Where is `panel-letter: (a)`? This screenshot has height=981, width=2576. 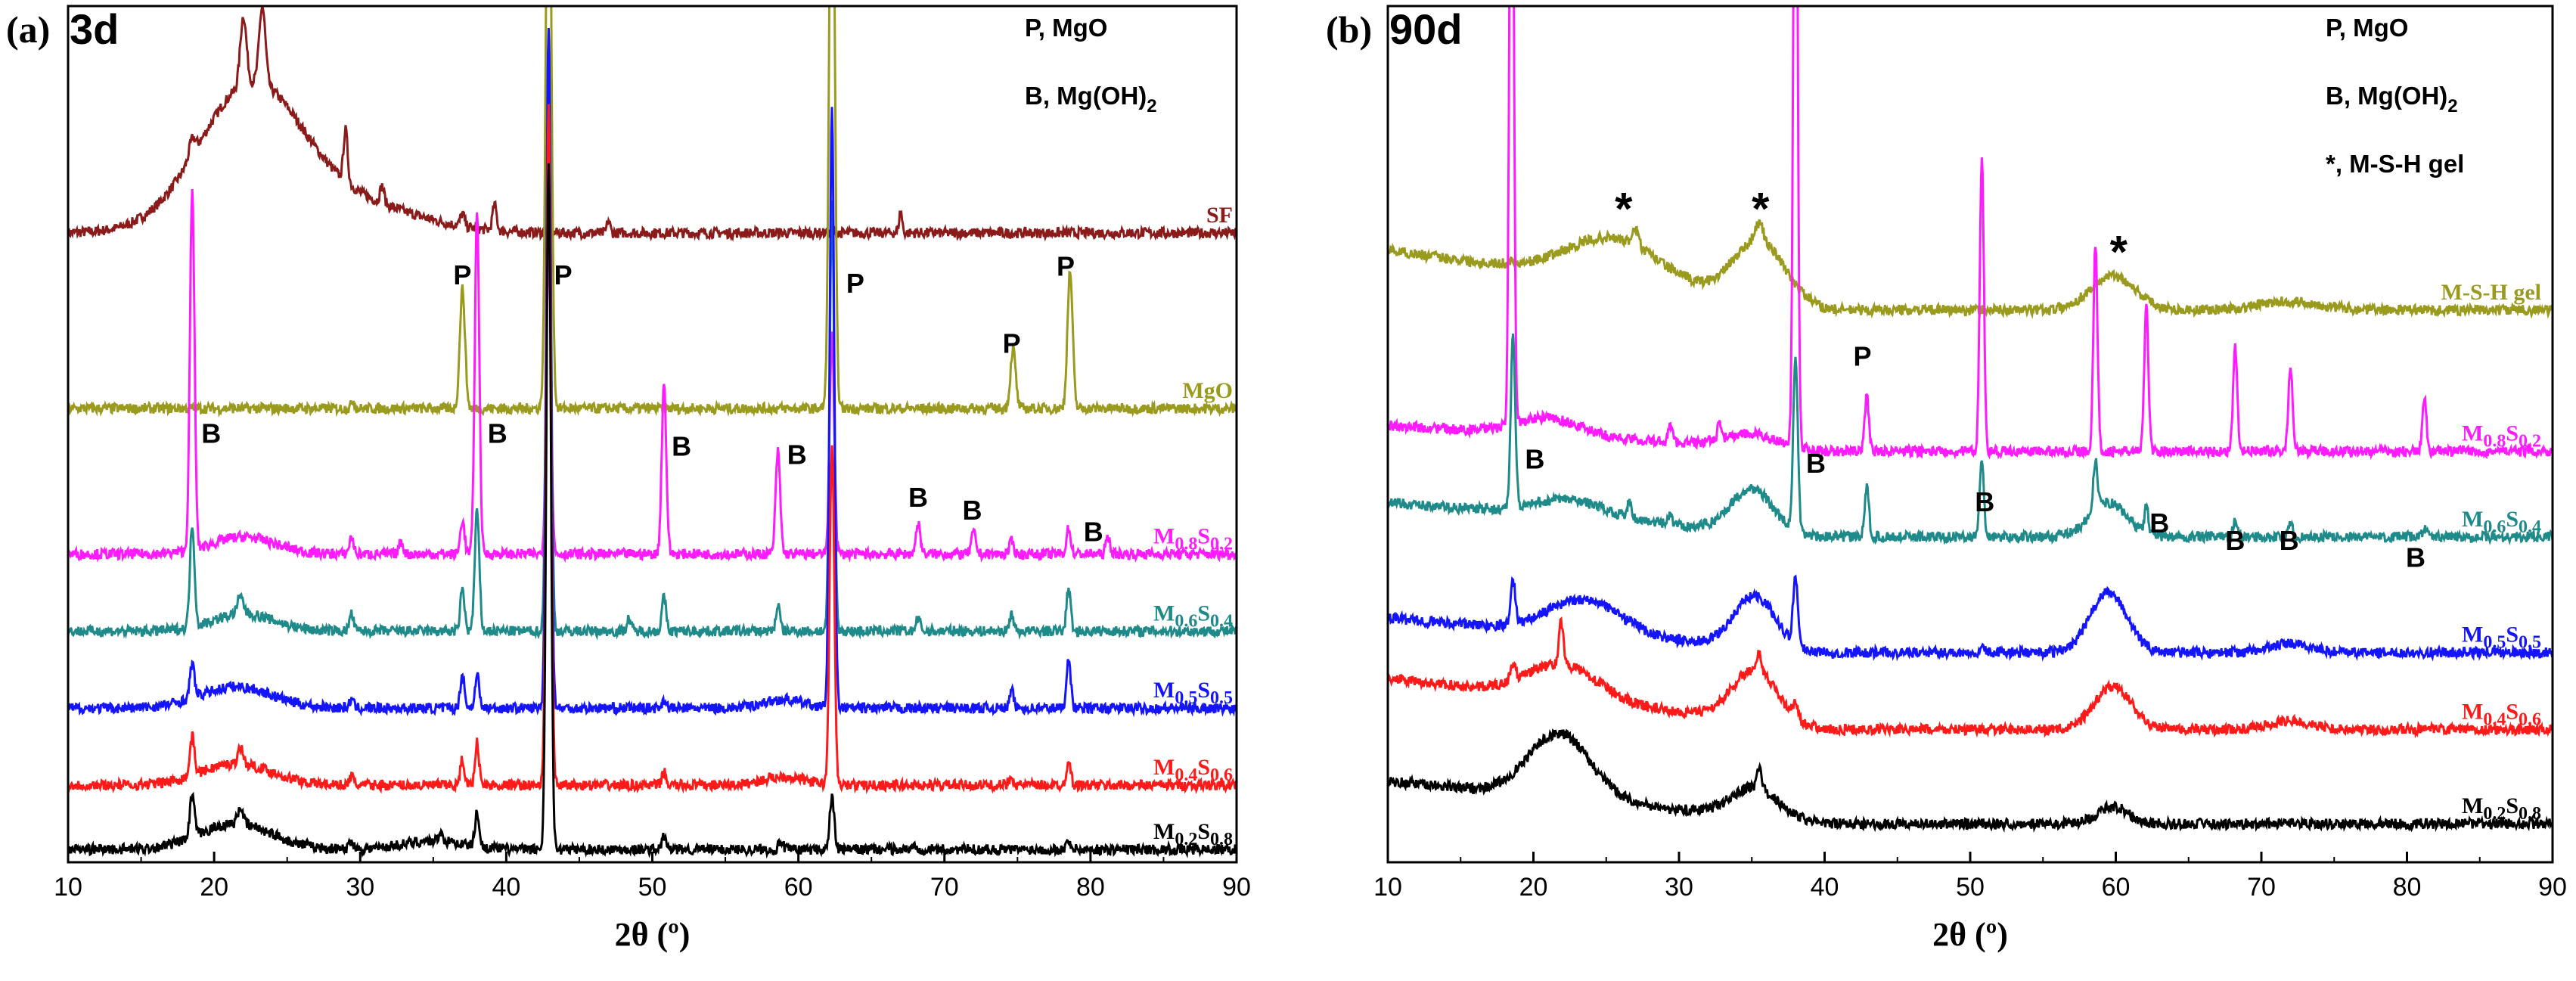 panel-letter: (a) is located at coordinates (28, 29).